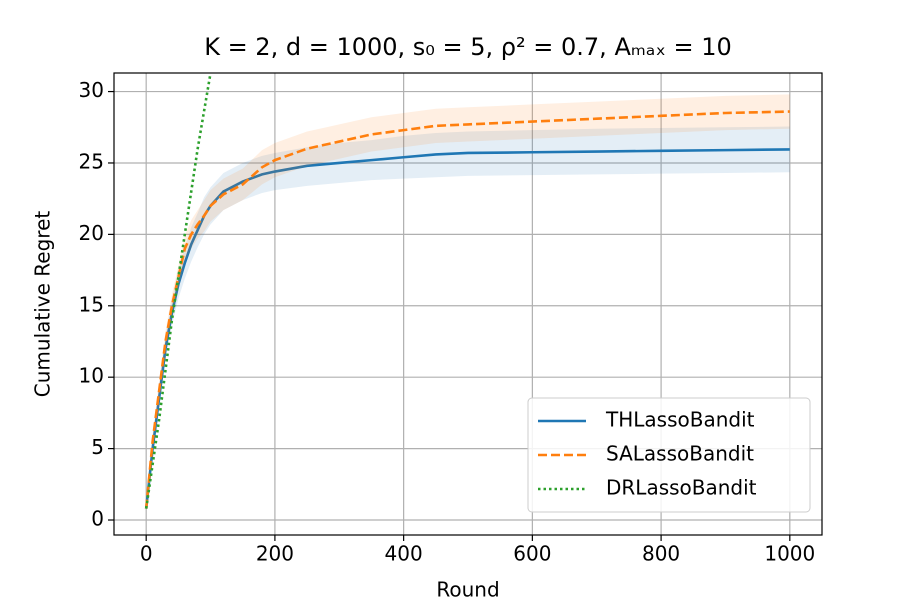 This screenshot has width=913, height=613. What do you see at coordinates (91, 233) in the screenshot?
I see `y-tick-label: 20` at bounding box center [91, 233].